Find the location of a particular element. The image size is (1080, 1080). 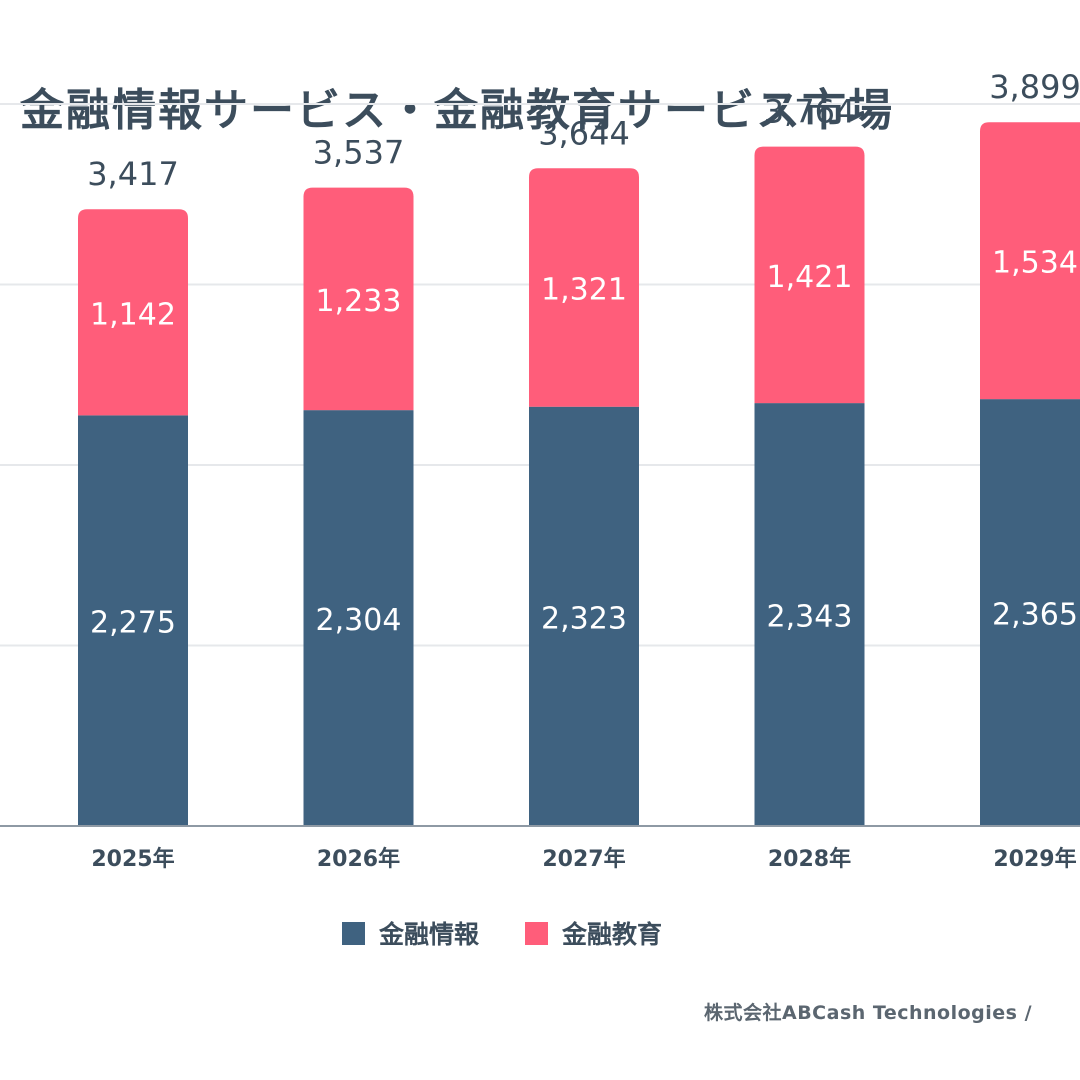

total-label: 3,537 is located at coordinates (359, 153).